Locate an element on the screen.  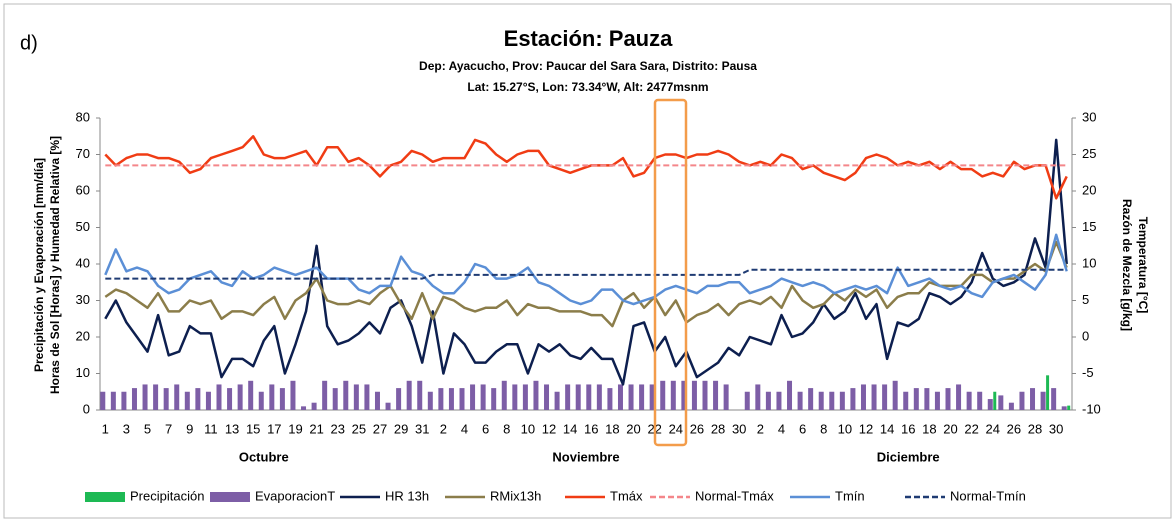
x-tick-label: 22 is located at coordinates (971, 428).